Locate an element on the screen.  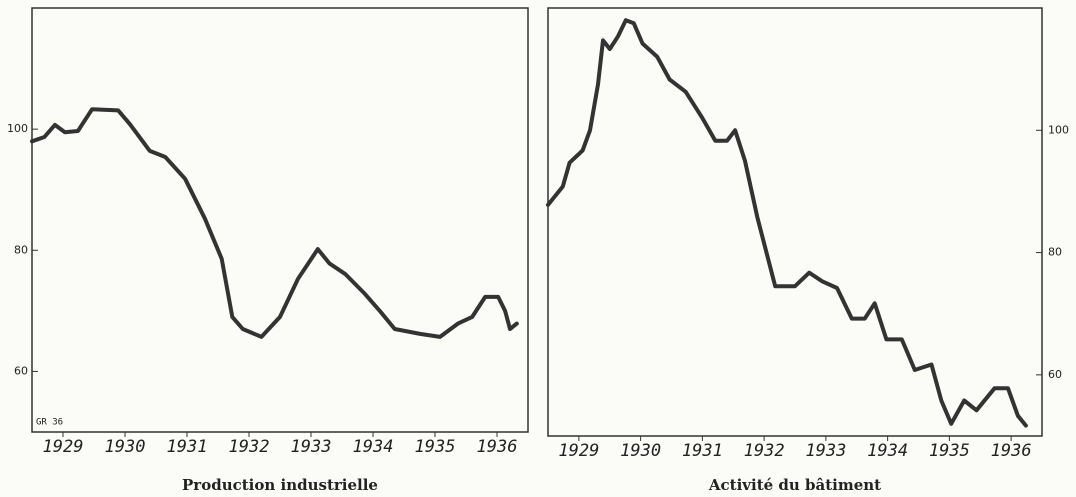
chart-caption: Production industrielle is located at coordinates (280, 485).